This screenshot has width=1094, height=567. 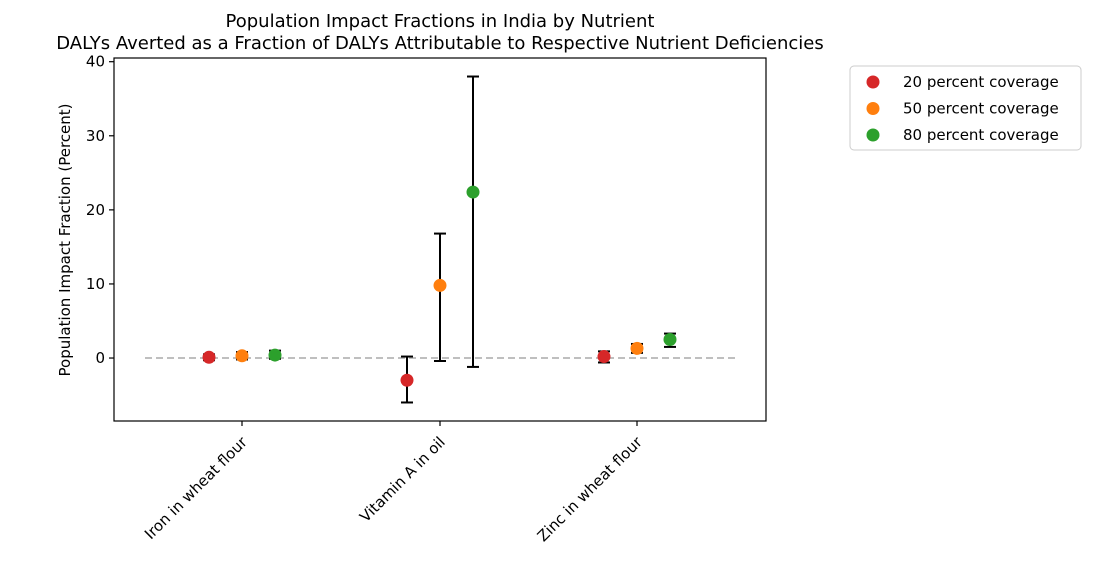 I want to click on y-tick-label: 40, so click(x=95, y=62).